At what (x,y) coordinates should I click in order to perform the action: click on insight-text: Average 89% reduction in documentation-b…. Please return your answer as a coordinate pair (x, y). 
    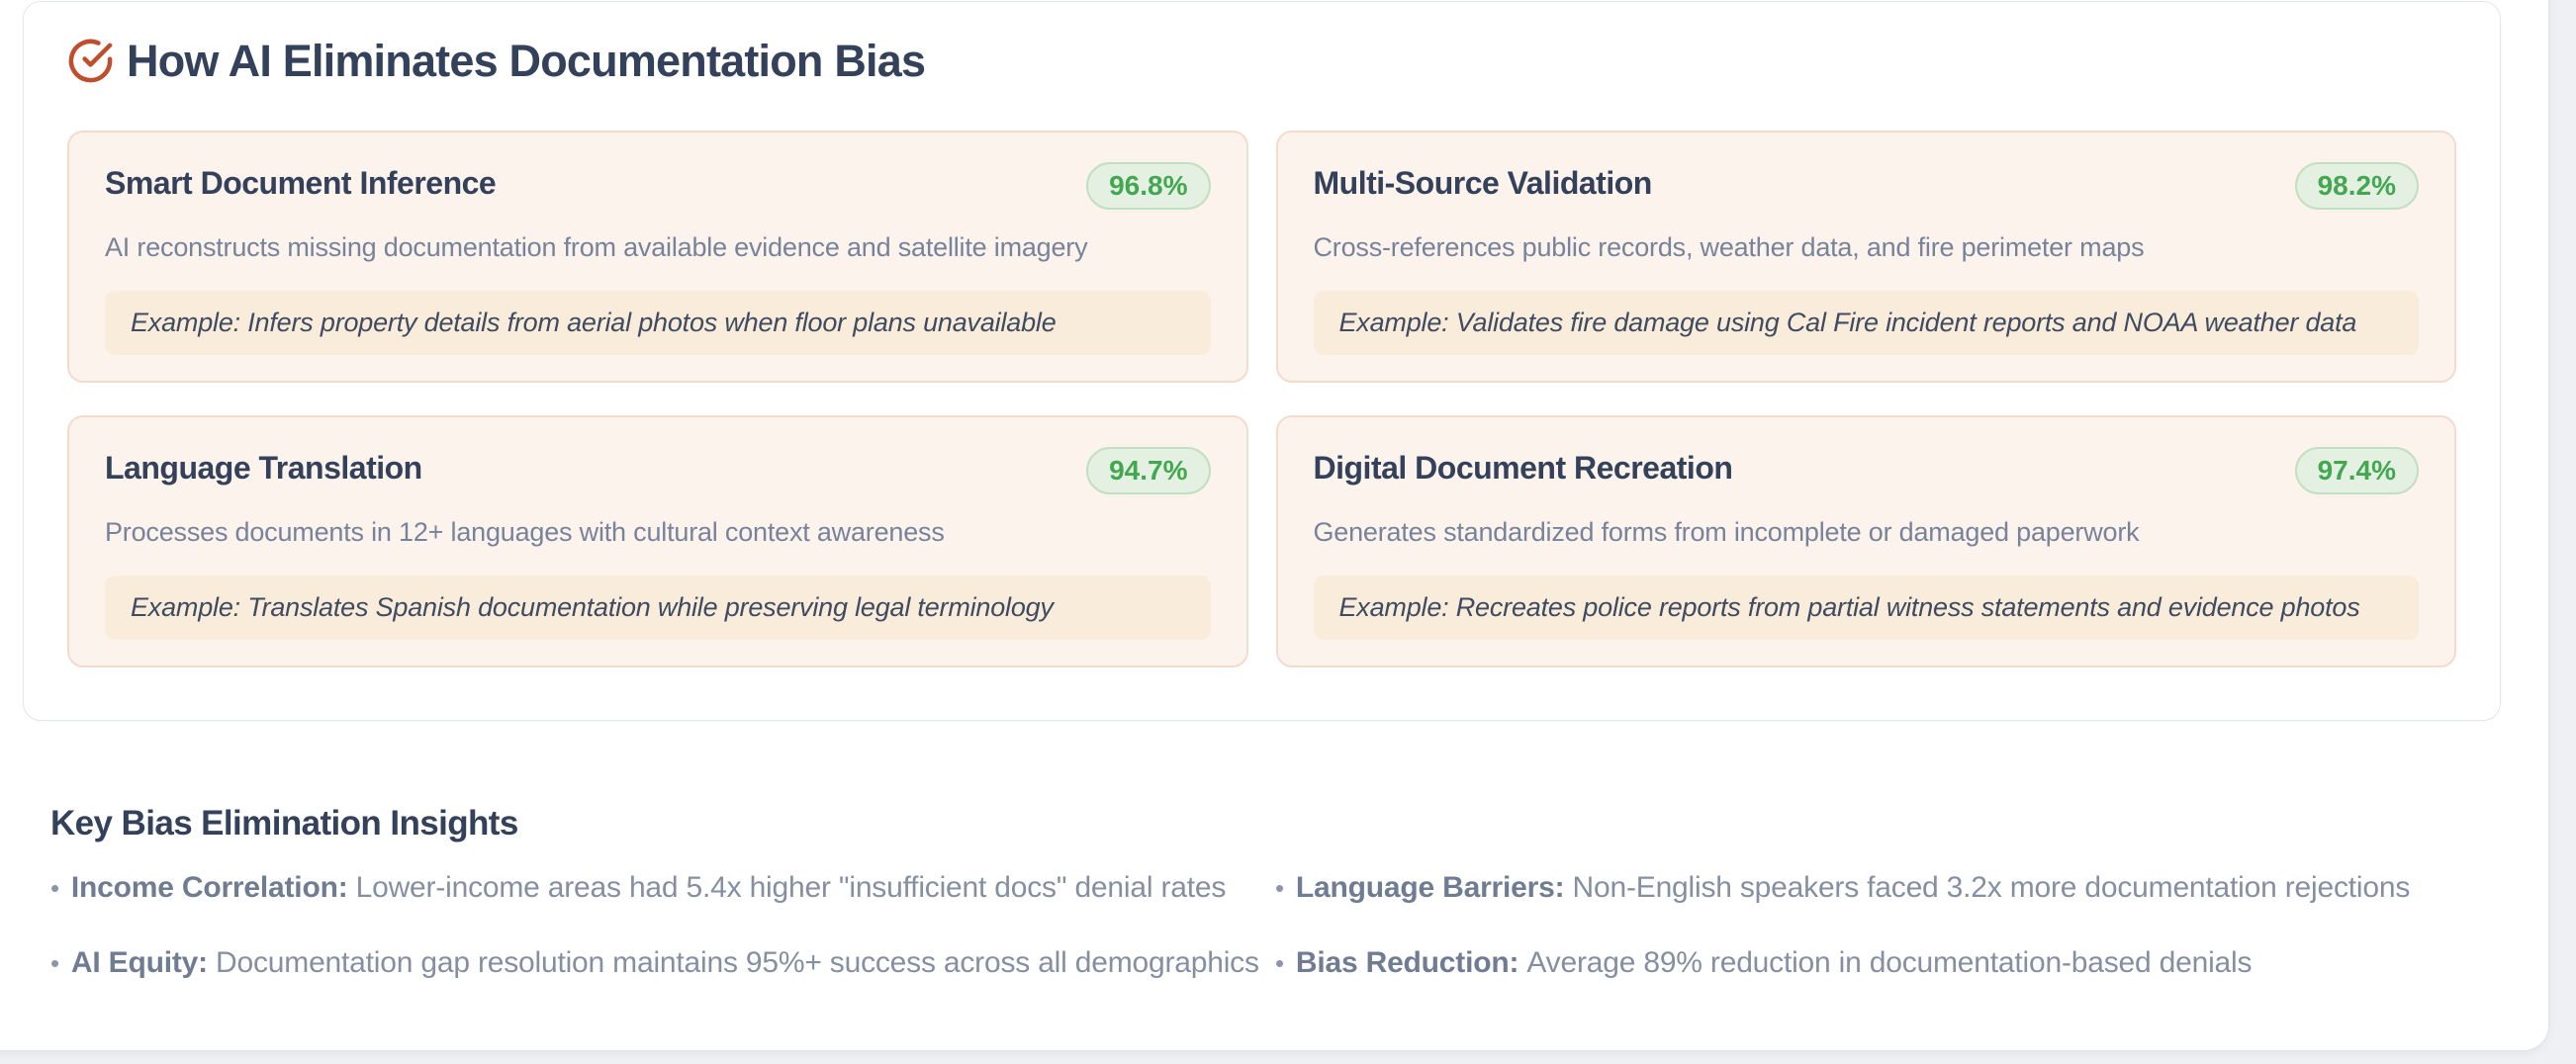
    Looking at the image, I should click on (1890, 963).